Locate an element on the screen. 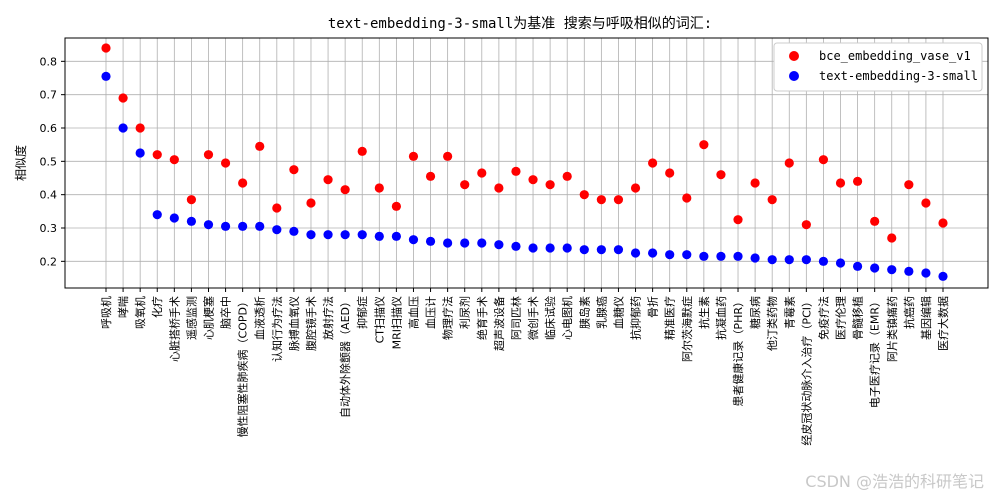 This screenshot has width=1000, height=500. x-tick-label: CT扫描仪 is located at coordinates (379, 319).